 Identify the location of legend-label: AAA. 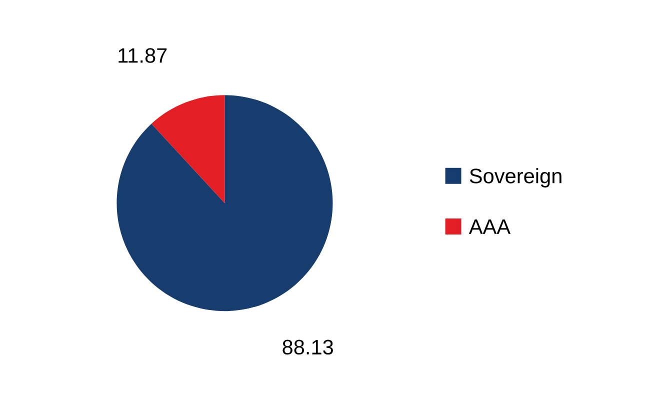
(489, 227).